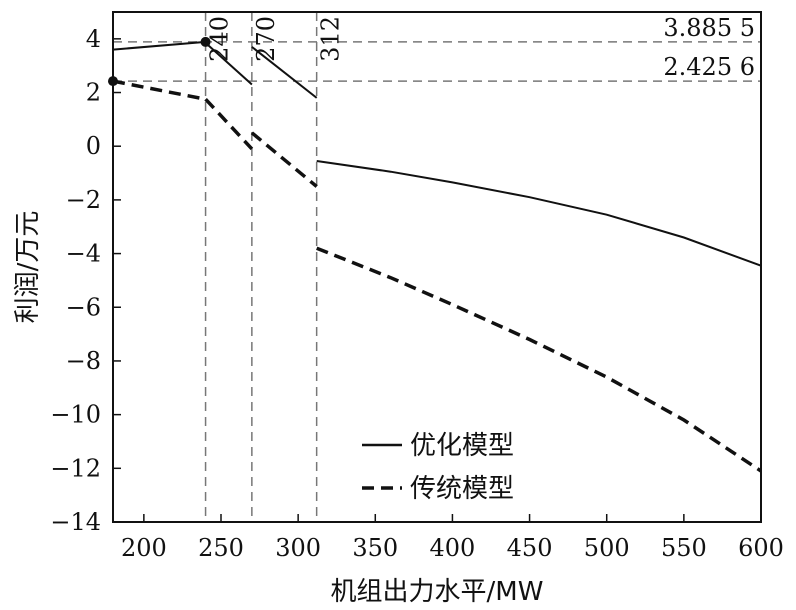 This screenshot has width=796, height=610. What do you see at coordinates (221, 548) in the screenshot?
I see `x-tick-label-250: 250` at bounding box center [221, 548].